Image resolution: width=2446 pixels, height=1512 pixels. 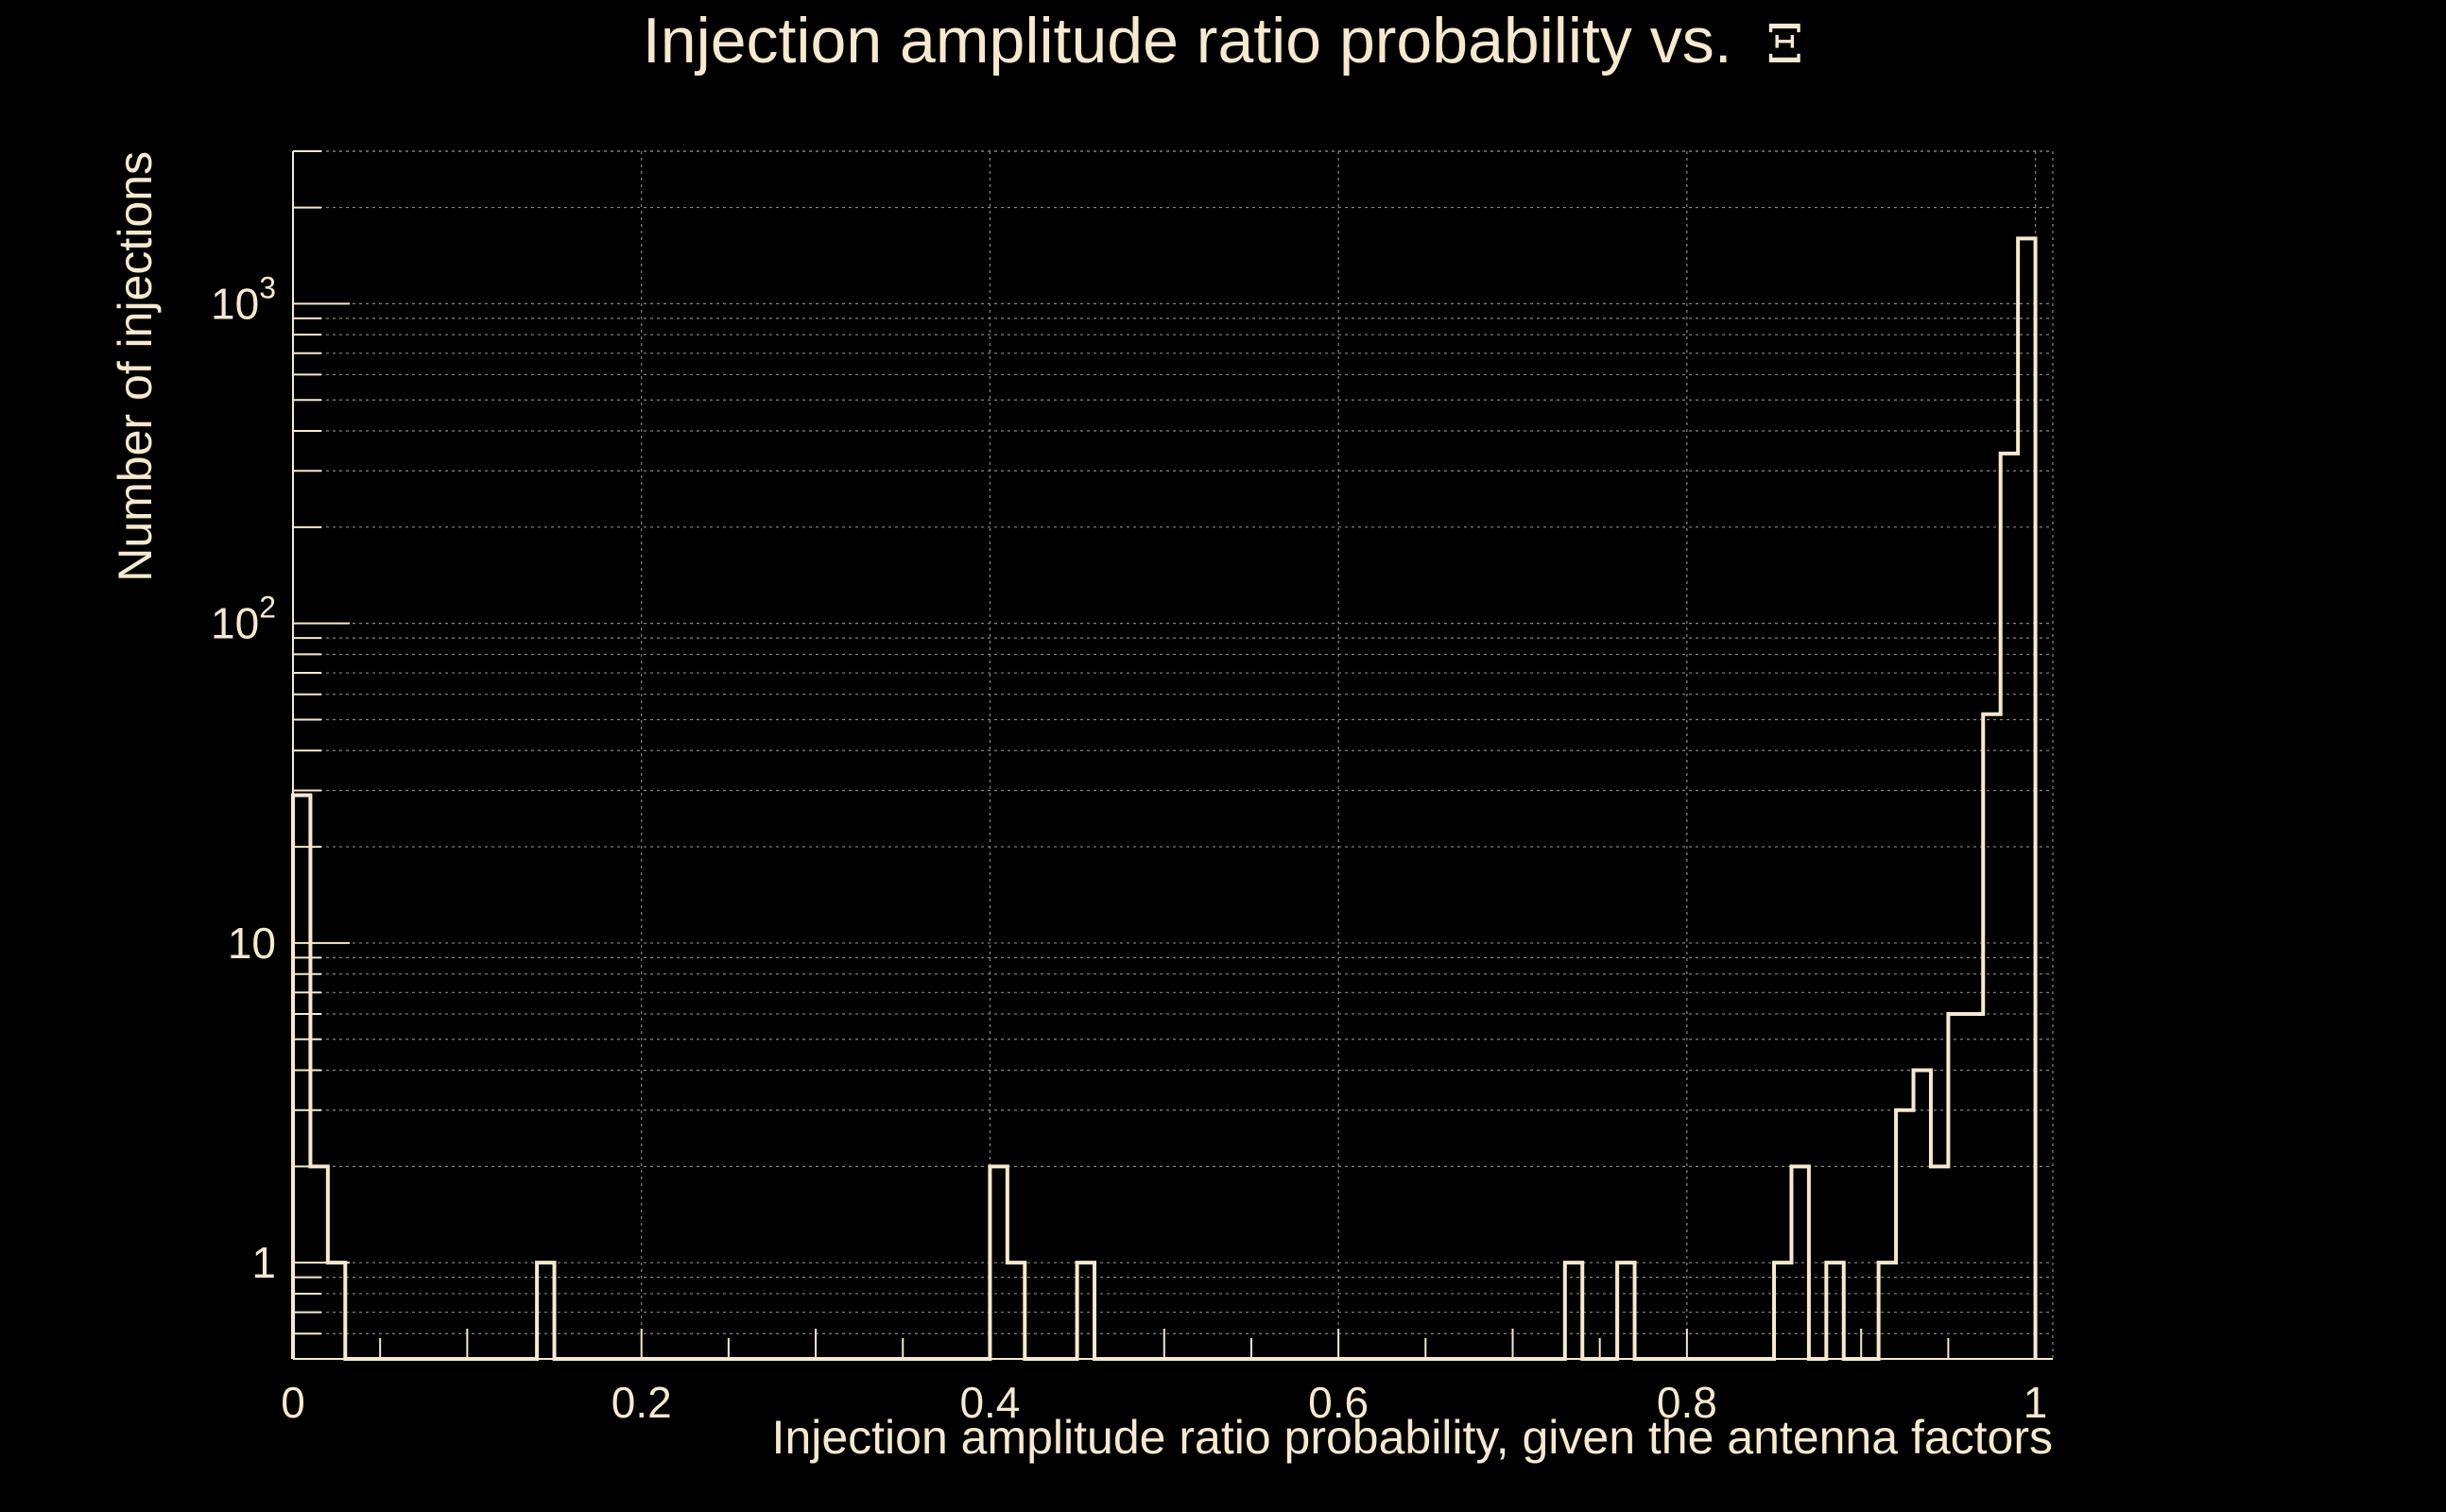 What do you see at coordinates (267, 287) in the screenshot?
I see `y-tick-label-exponent: 3` at bounding box center [267, 287].